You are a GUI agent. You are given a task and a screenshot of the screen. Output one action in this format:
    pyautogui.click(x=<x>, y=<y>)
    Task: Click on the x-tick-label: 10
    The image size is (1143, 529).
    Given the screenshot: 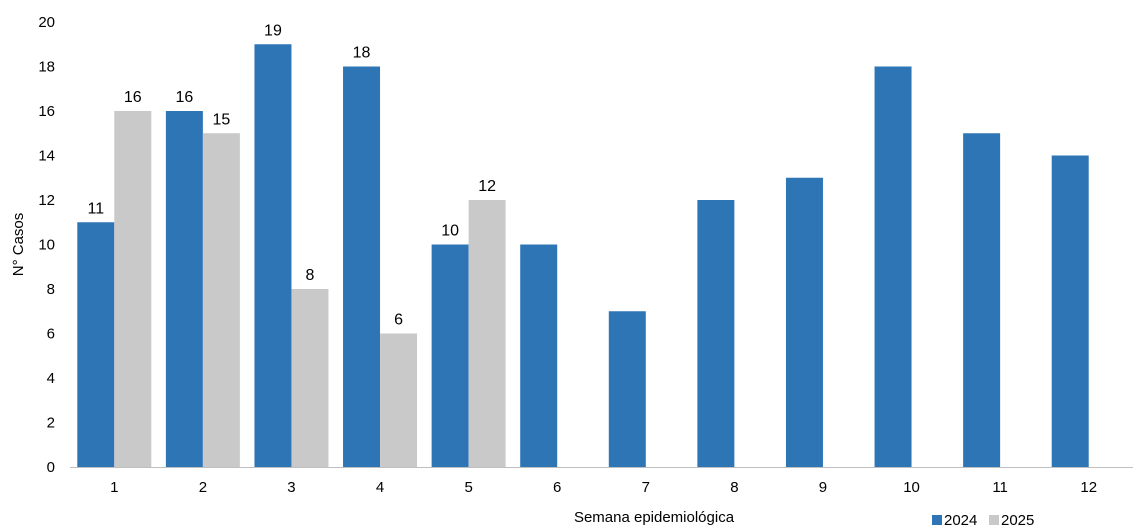 What is the action you would take?
    pyautogui.click(x=911, y=487)
    